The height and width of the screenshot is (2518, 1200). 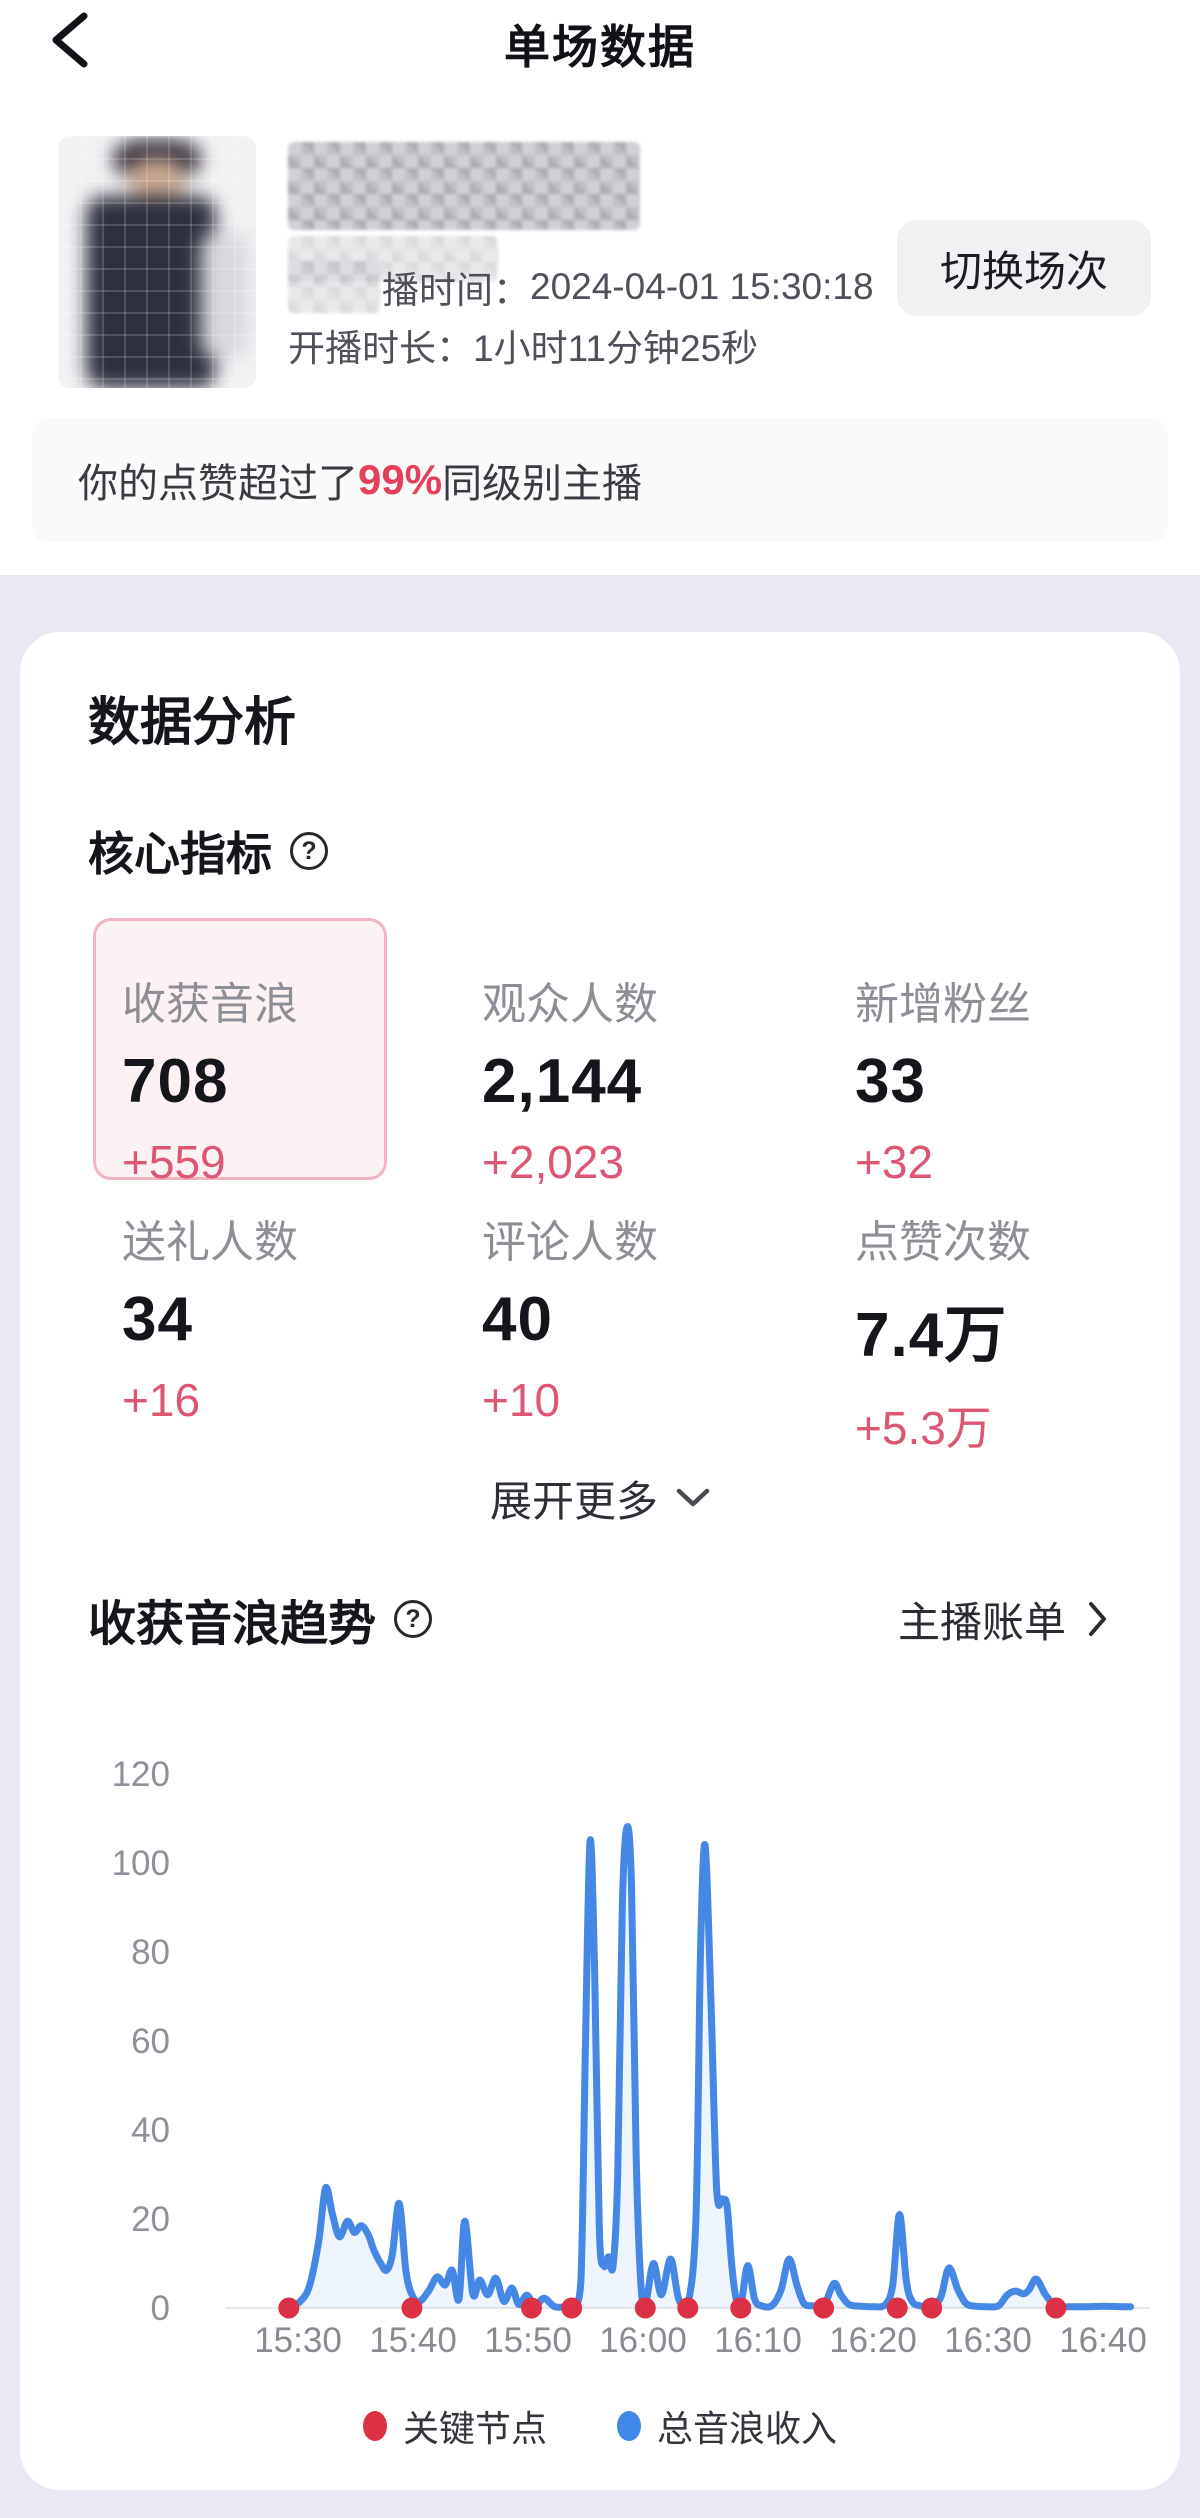 What do you see at coordinates (174, 1162) in the screenshot?
I see `metric-delta: +559` at bounding box center [174, 1162].